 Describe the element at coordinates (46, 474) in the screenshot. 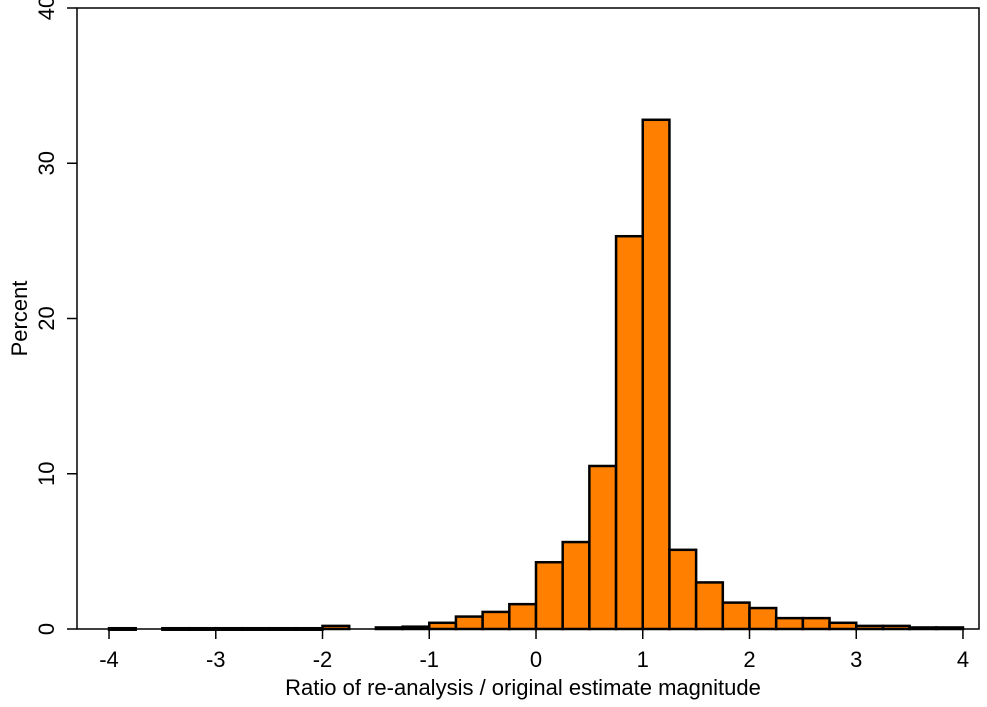

I see `y-tick-label: 10` at that location.